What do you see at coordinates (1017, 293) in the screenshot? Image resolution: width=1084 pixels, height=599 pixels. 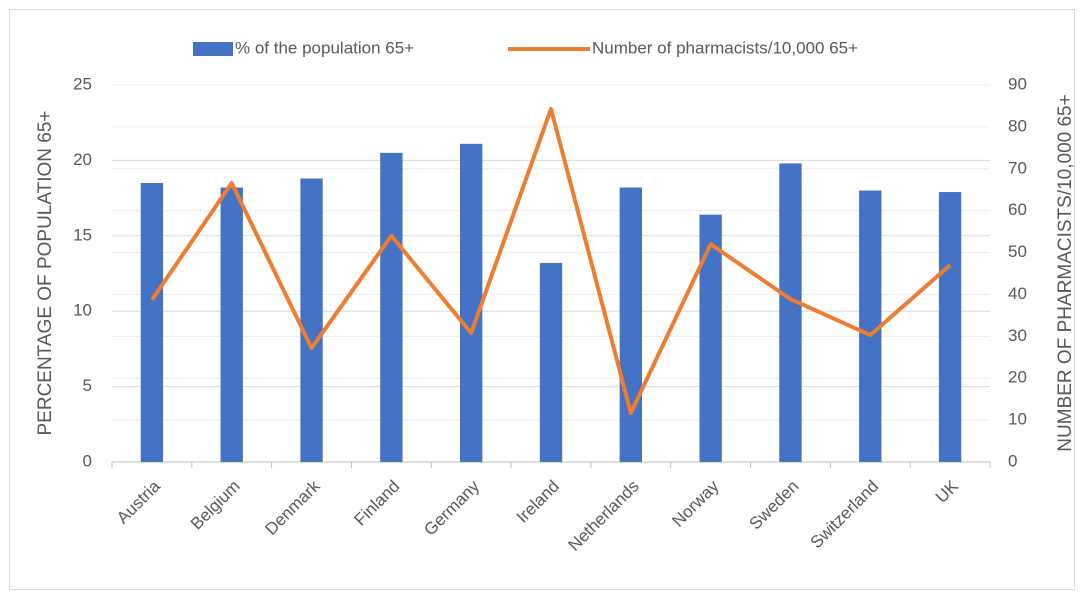 I see `y2-tick-label: 40` at bounding box center [1017, 293].